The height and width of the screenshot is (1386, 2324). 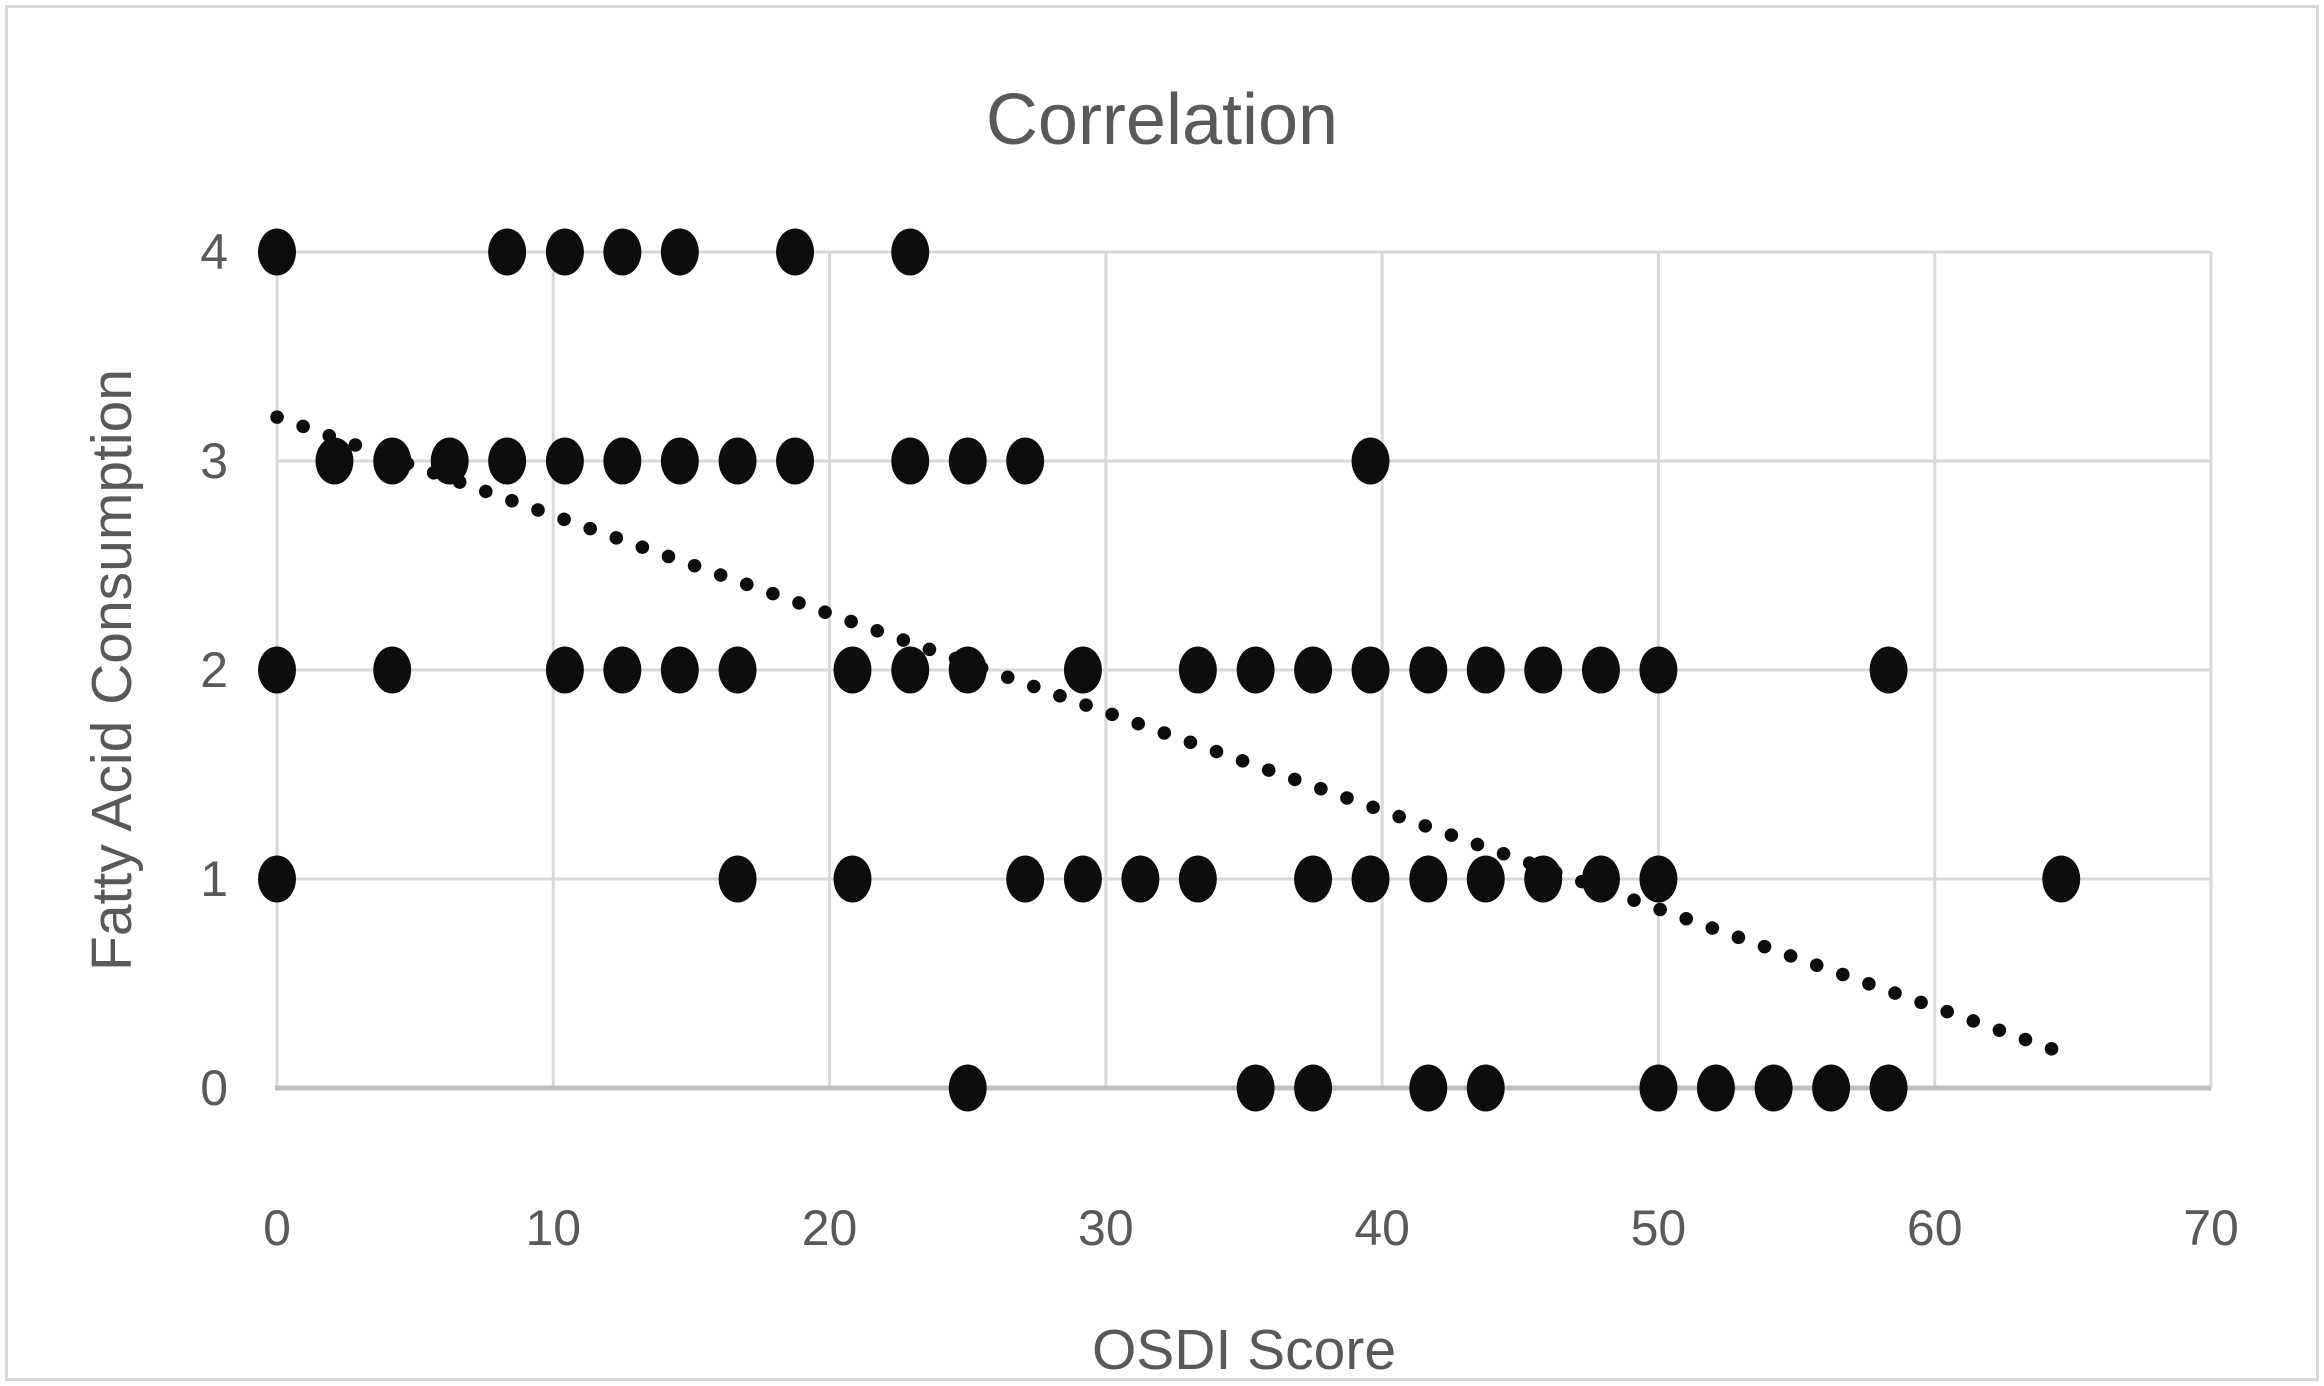 I want to click on x-tick-label-10: 10, so click(x=553, y=1228).